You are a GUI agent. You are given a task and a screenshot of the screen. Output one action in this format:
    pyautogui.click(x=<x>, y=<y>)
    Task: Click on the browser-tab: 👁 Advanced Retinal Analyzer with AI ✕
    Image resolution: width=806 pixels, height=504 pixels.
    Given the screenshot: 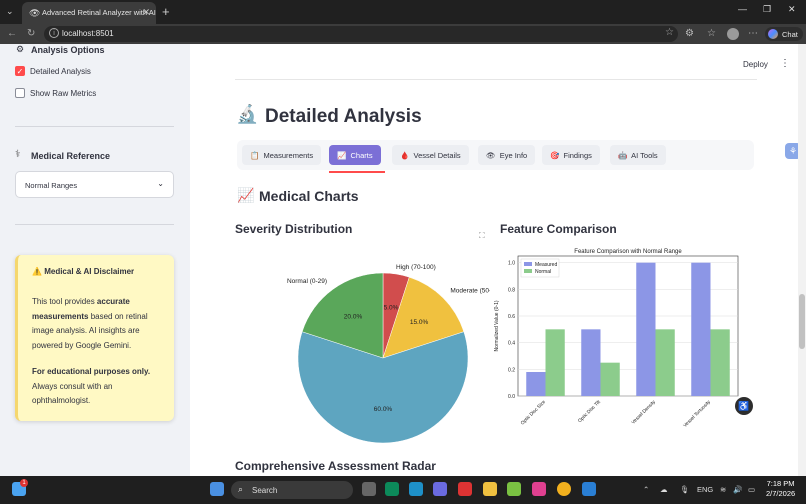 What is the action you would take?
    pyautogui.click(x=89, y=13)
    